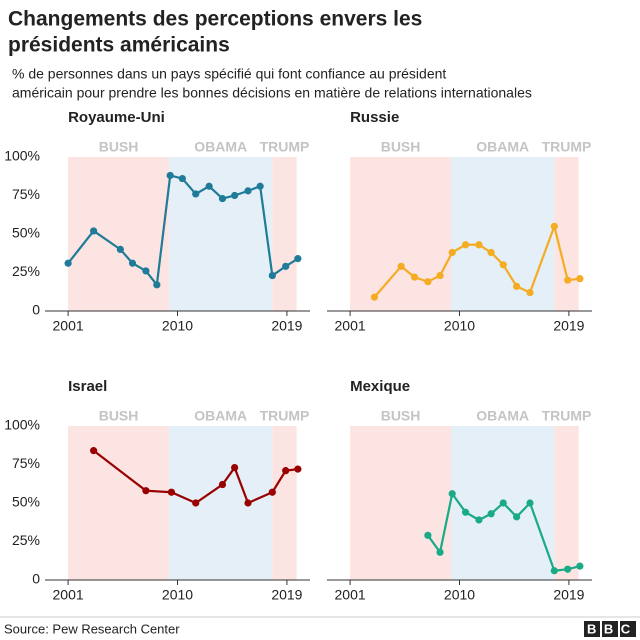  Describe the element at coordinates (215, 19) in the screenshot. I see `title: Changements des perceptions envers les` at that location.